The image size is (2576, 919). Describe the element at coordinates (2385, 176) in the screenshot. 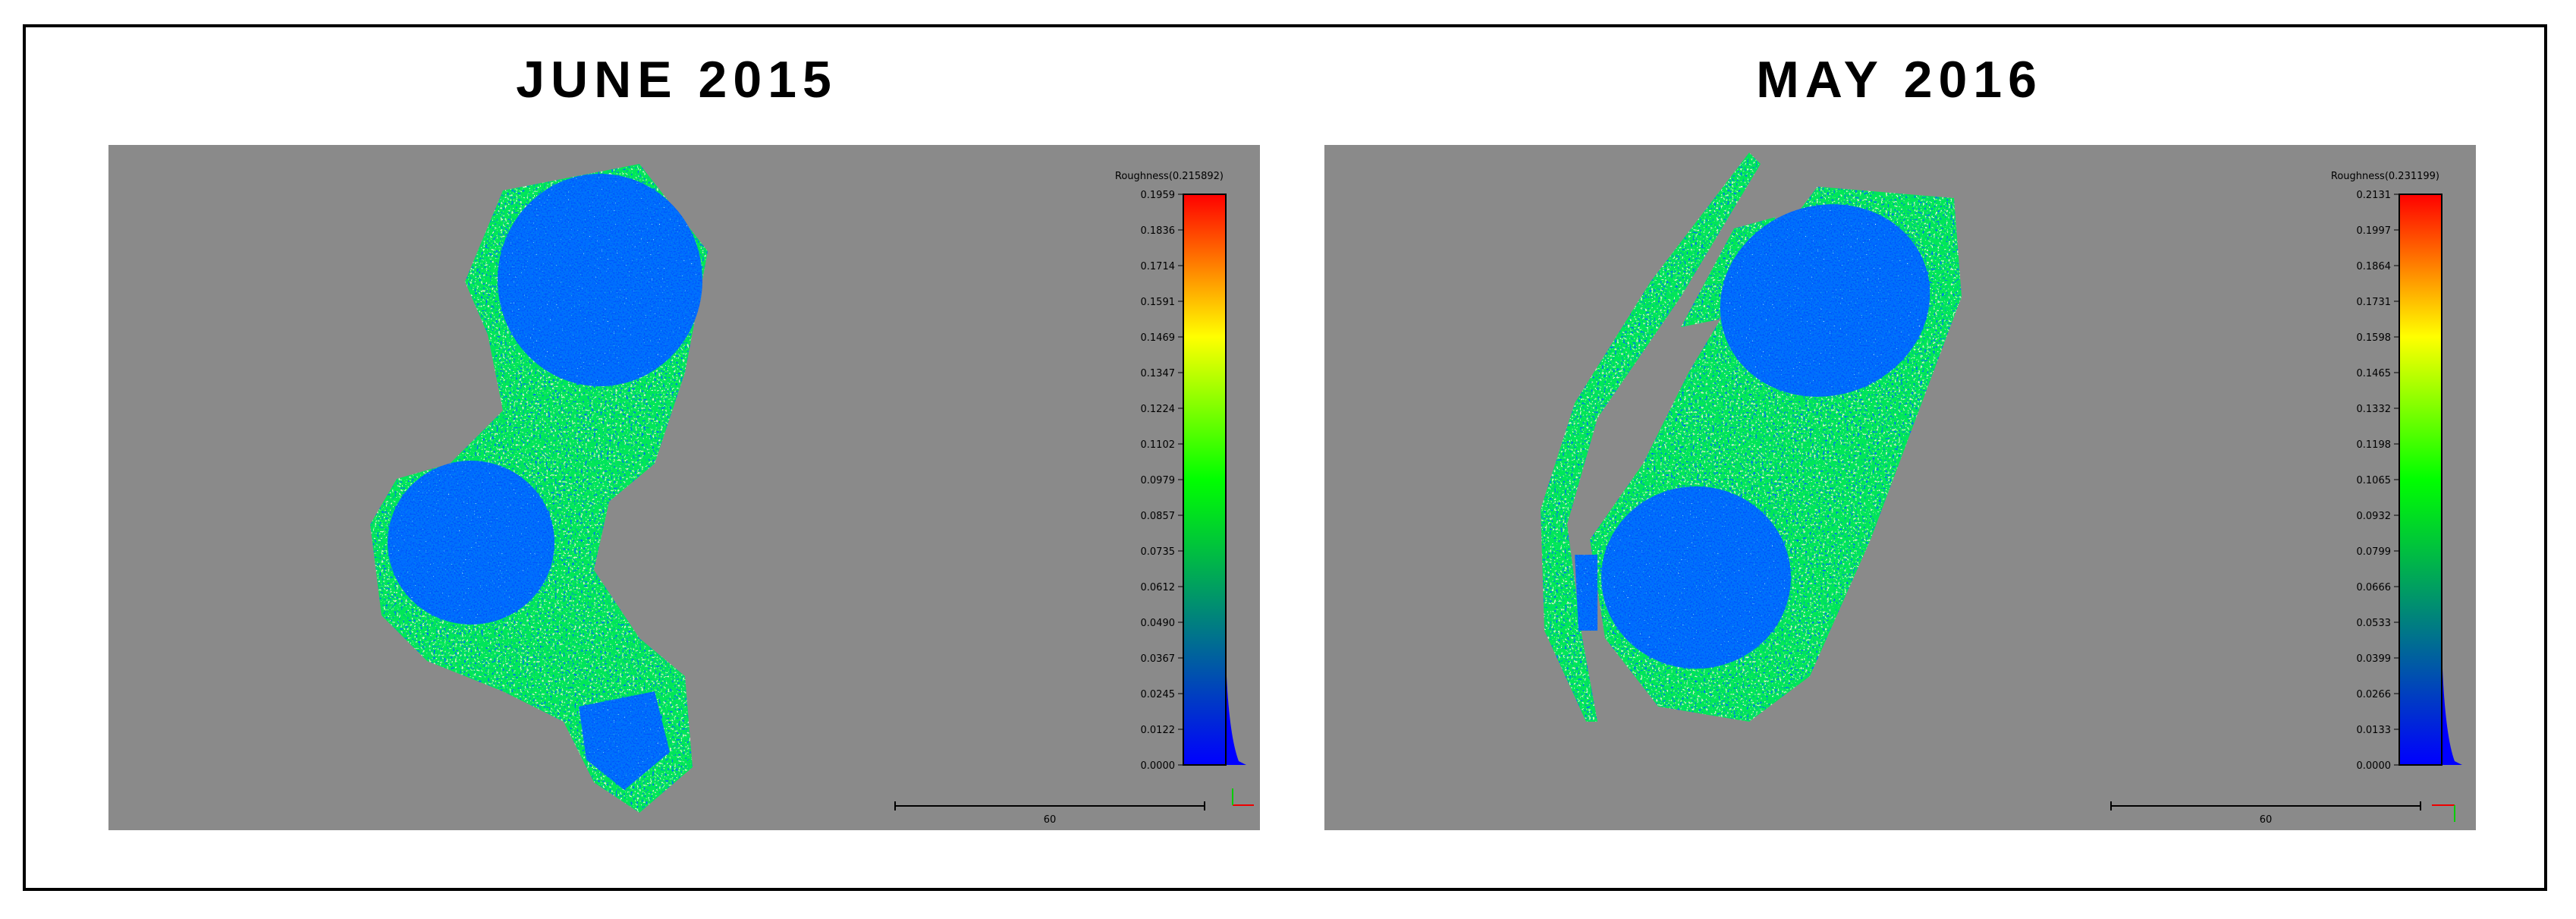

I see `colorbar-label: Roughness(0.231199)` at that location.